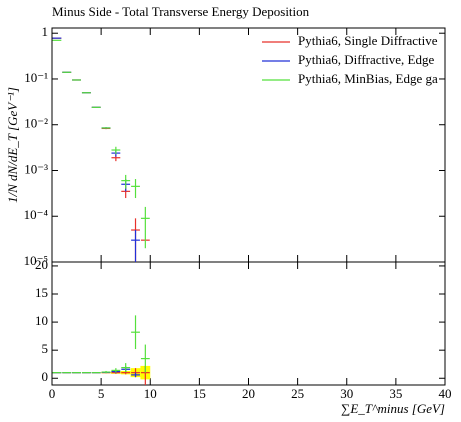 This screenshot has width=461, height=422. What do you see at coordinates (248, 393) in the screenshot?
I see `x-tick-label: 20` at bounding box center [248, 393].